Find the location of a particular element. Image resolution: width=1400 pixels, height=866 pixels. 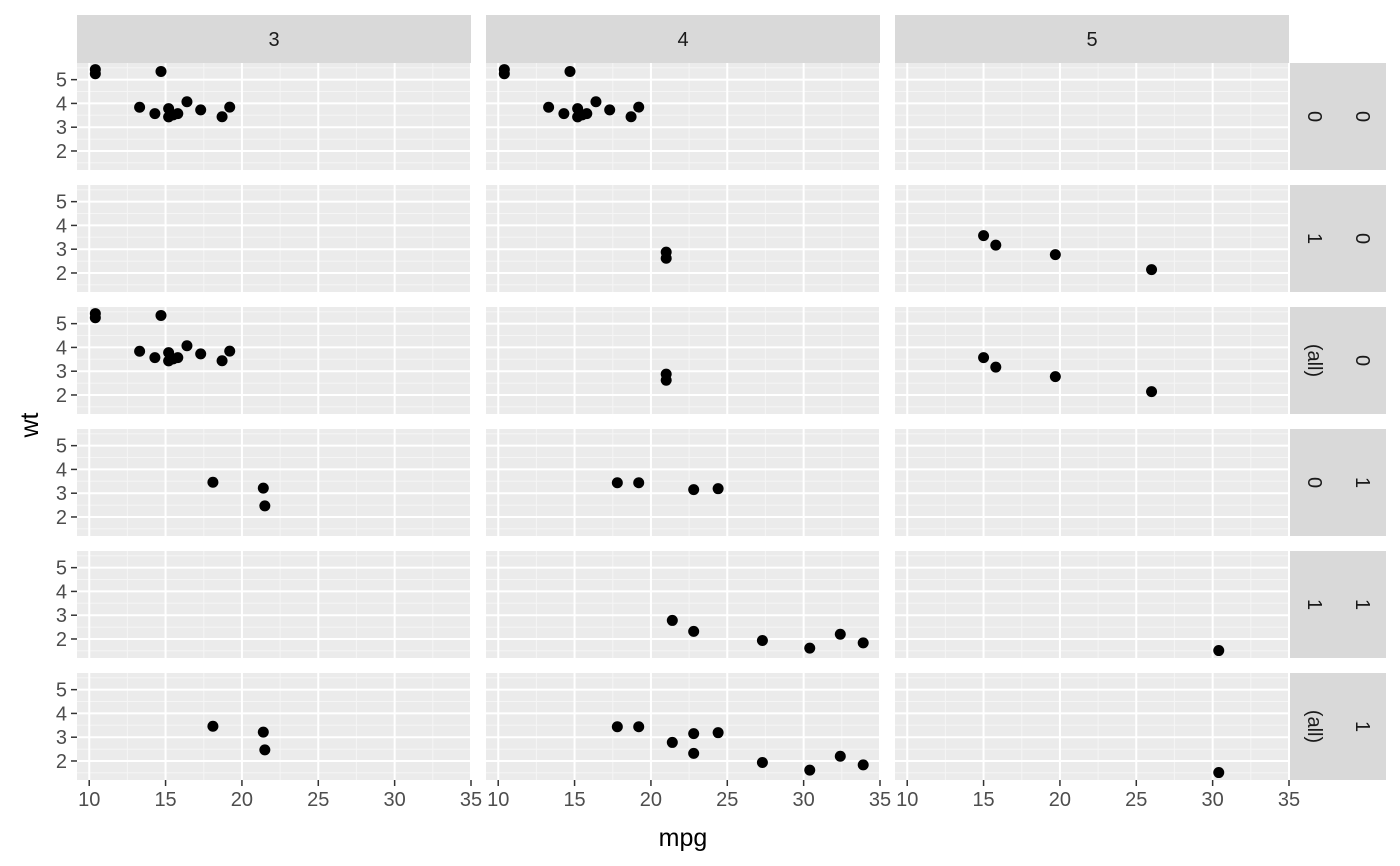

panel-r4-c2 is located at coordinates (683, 482).